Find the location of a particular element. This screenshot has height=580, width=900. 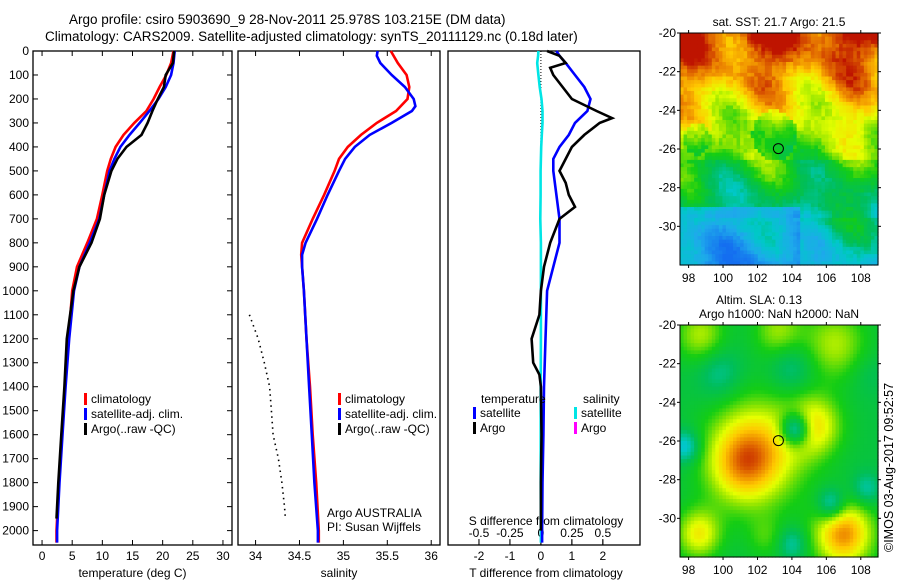

sla-map-ytick-label: -20 is located at coordinates (668, 325).